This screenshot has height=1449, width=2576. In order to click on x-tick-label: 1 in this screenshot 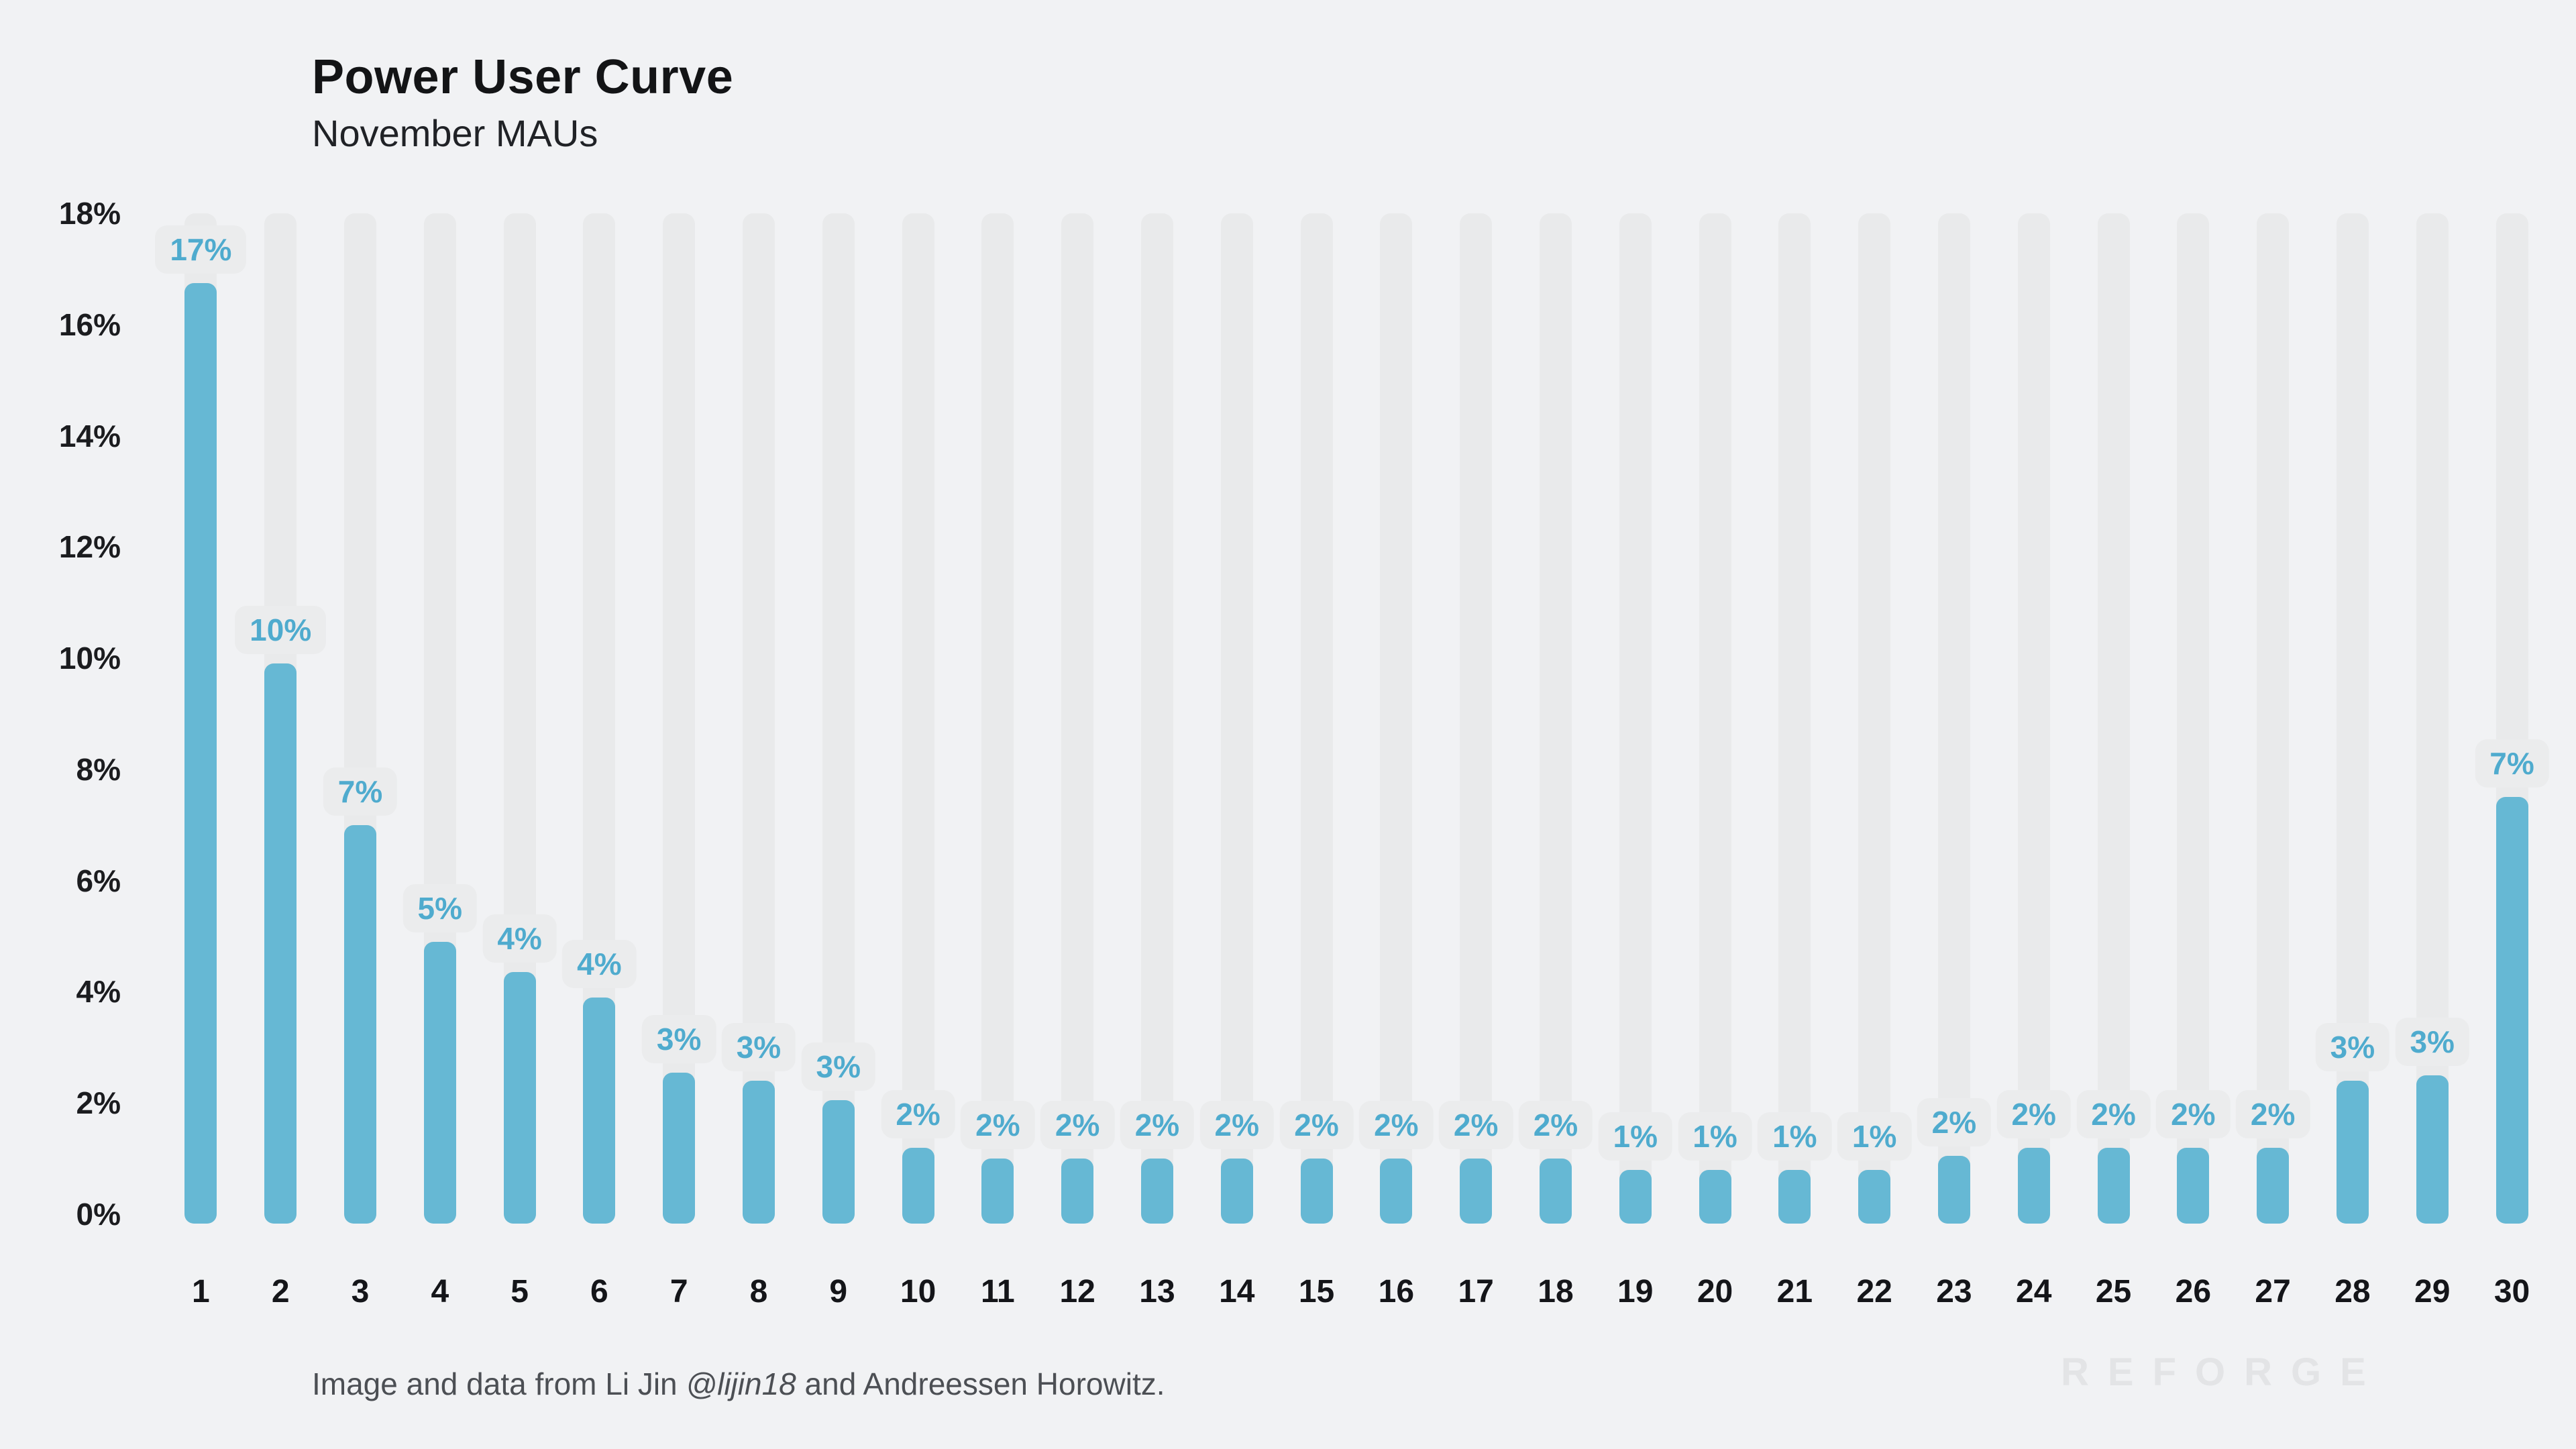, I will do `click(201, 1291)`.